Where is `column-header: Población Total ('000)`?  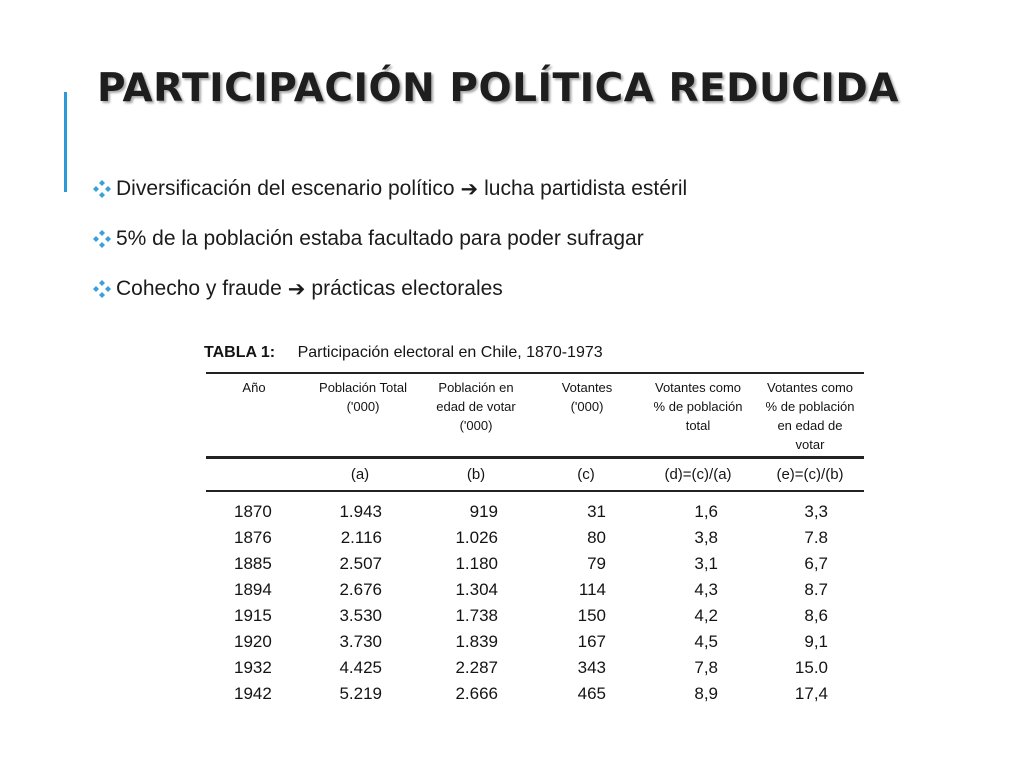
column-header: Población Total ('000) is located at coordinates (363, 397).